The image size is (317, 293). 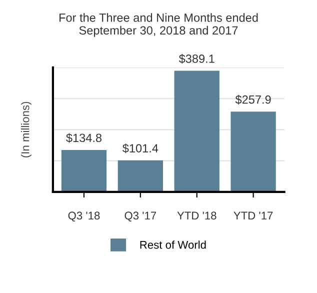 I want to click on chart-title: For the Three and Nine Months ended September 30, 2018 and 2017, so click(x=159, y=25).